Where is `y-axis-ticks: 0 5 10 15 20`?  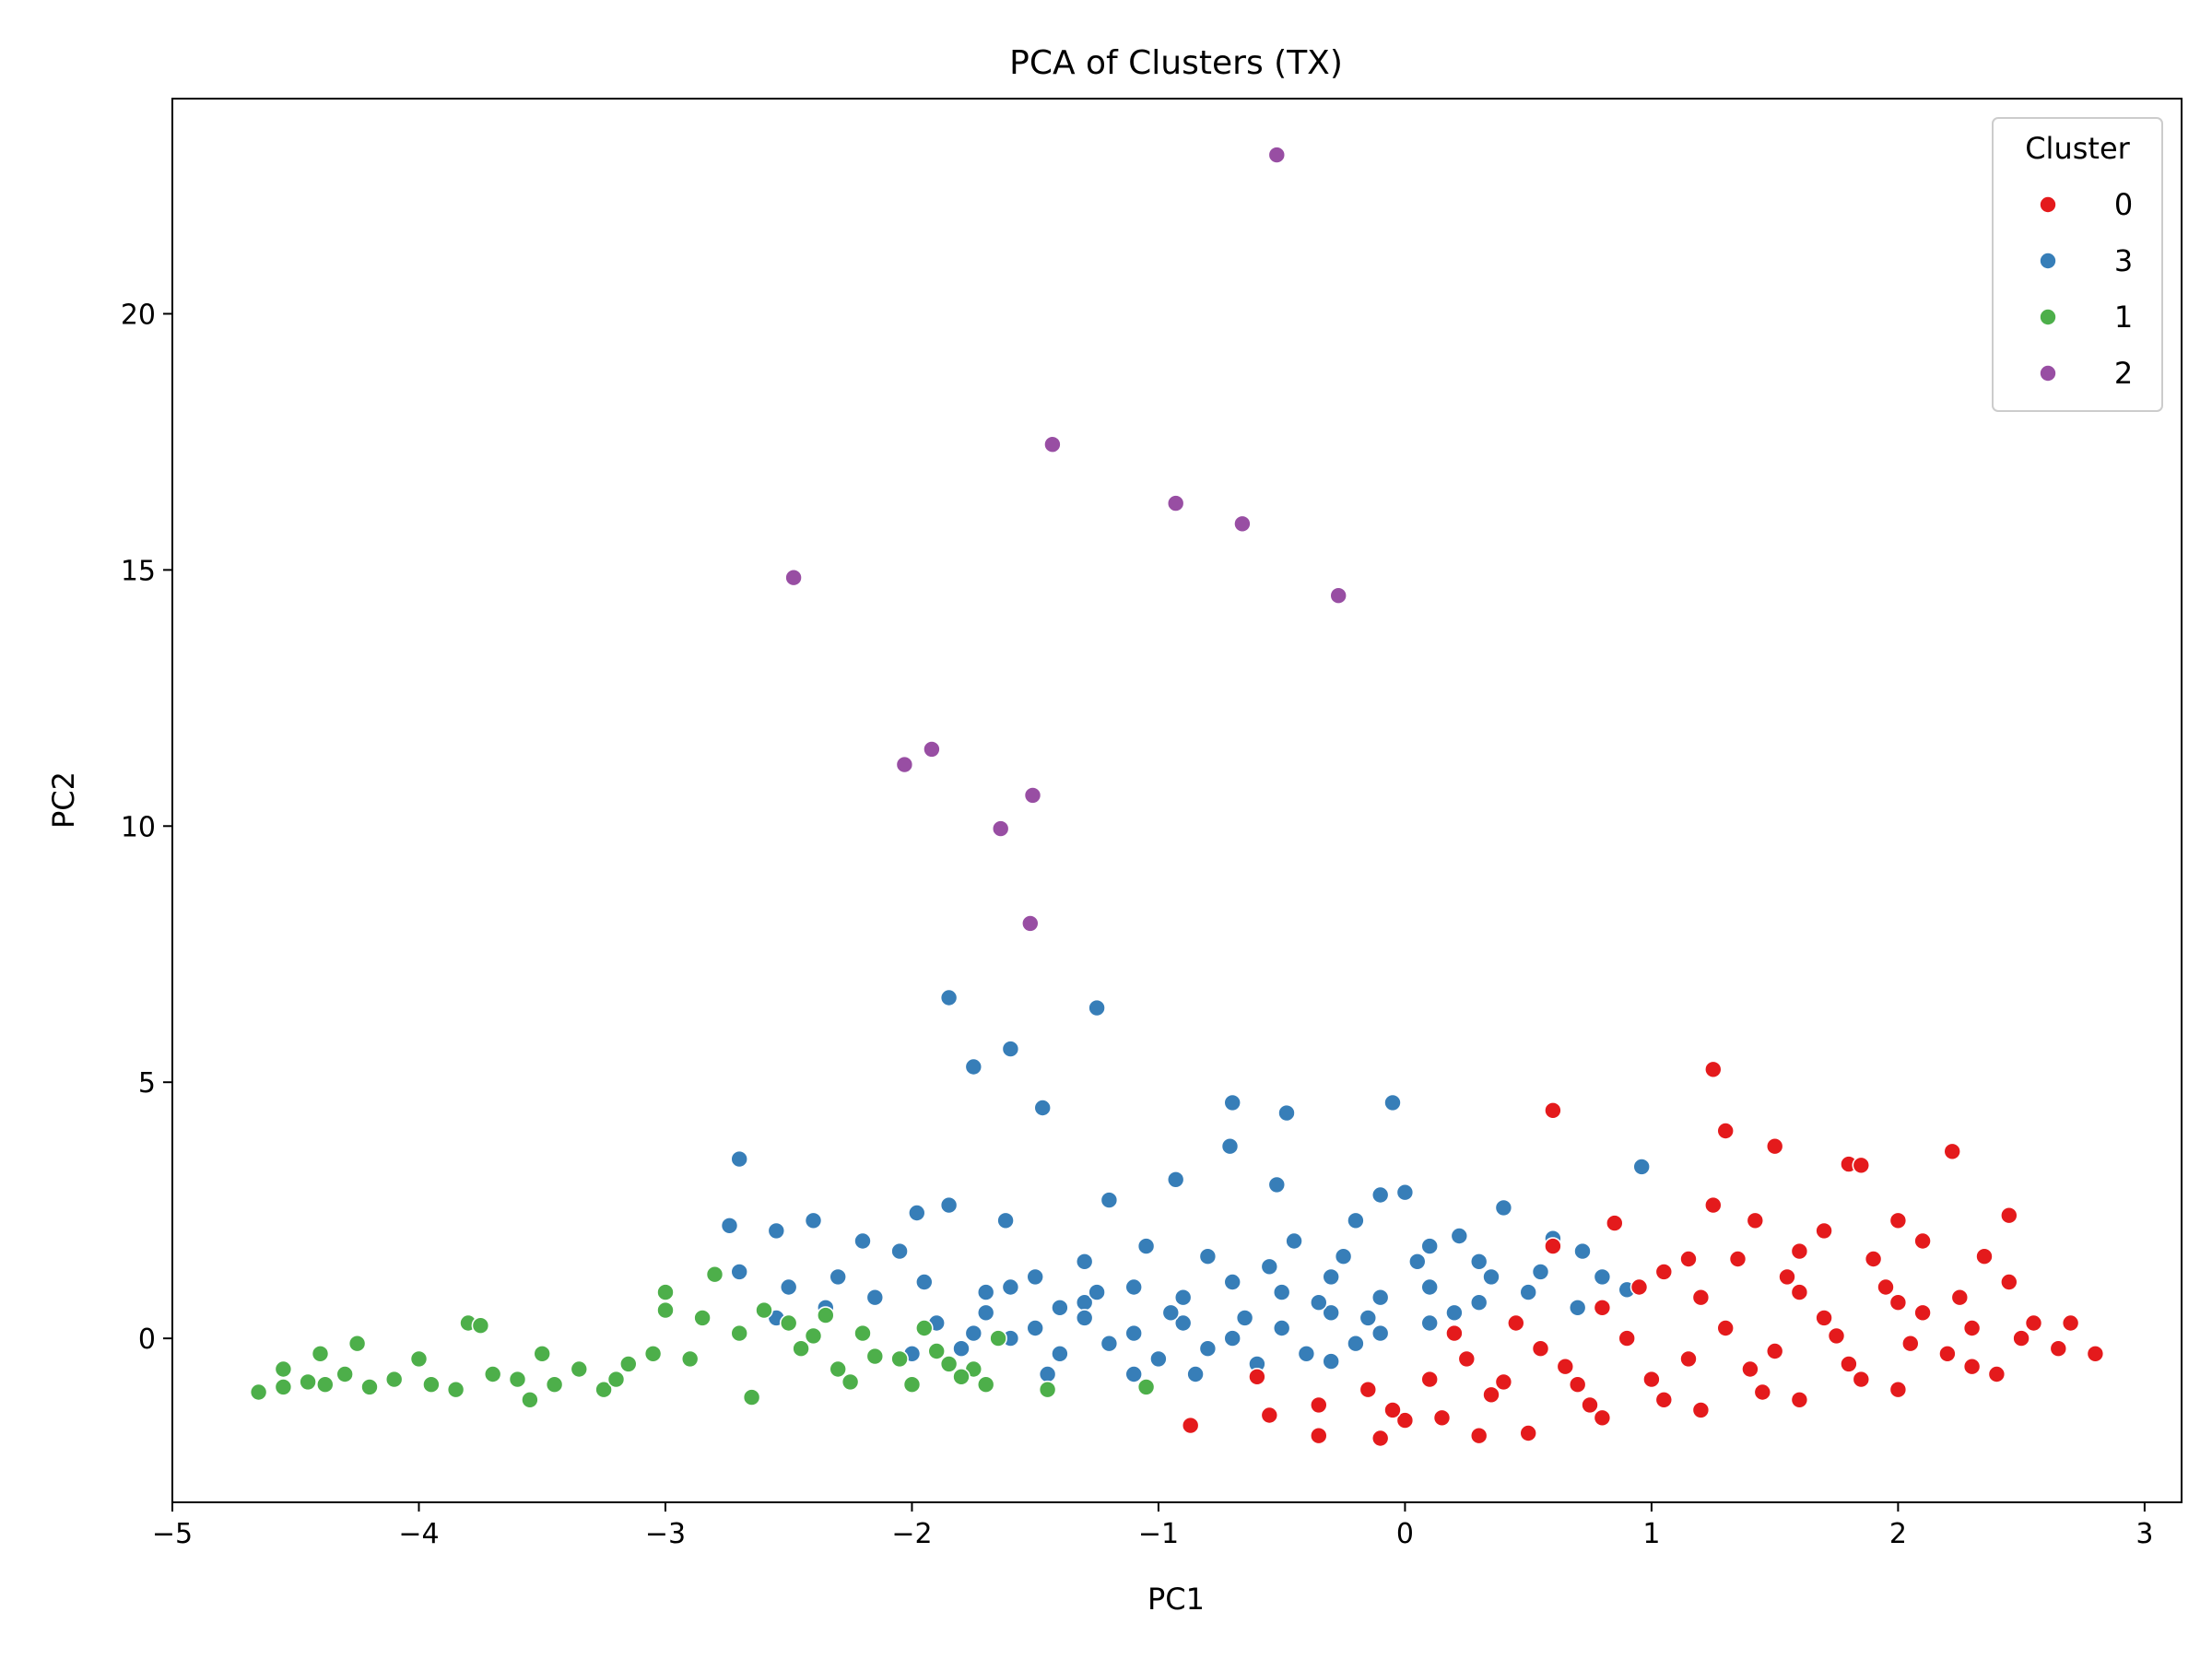
y-axis-ticks: 0 5 10 15 20 is located at coordinates (146, 827).